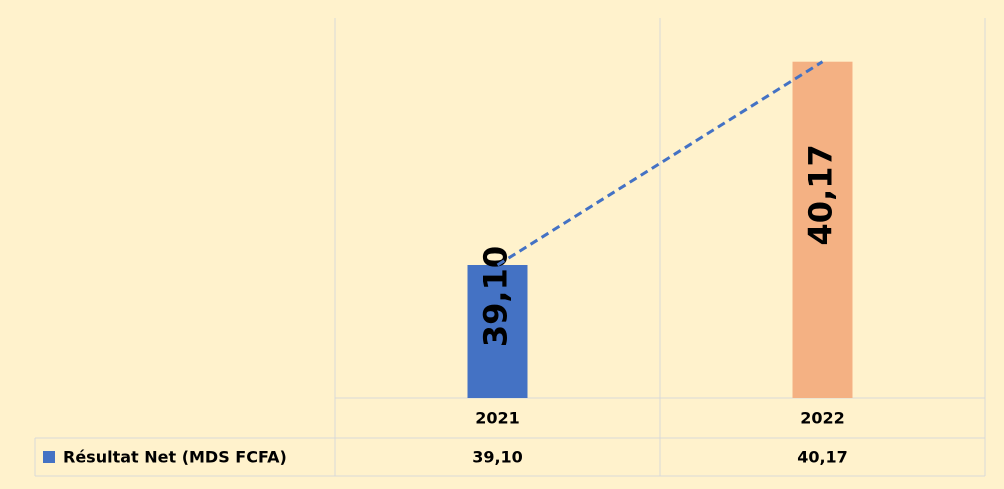 This screenshot has width=1004, height=489. Describe the element at coordinates (496, 296) in the screenshot. I see `data-label: 39,10` at that location.